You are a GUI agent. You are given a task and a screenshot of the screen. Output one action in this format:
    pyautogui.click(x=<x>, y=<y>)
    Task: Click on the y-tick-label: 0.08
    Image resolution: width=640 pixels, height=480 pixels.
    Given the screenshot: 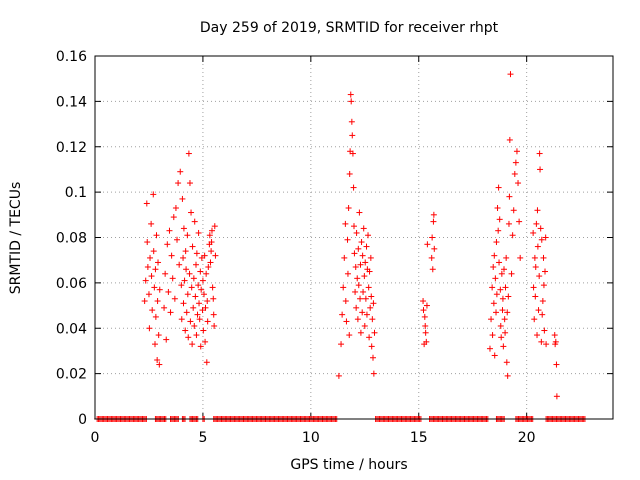 What is the action you would take?
    pyautogui.click(x=71, y=239)
    